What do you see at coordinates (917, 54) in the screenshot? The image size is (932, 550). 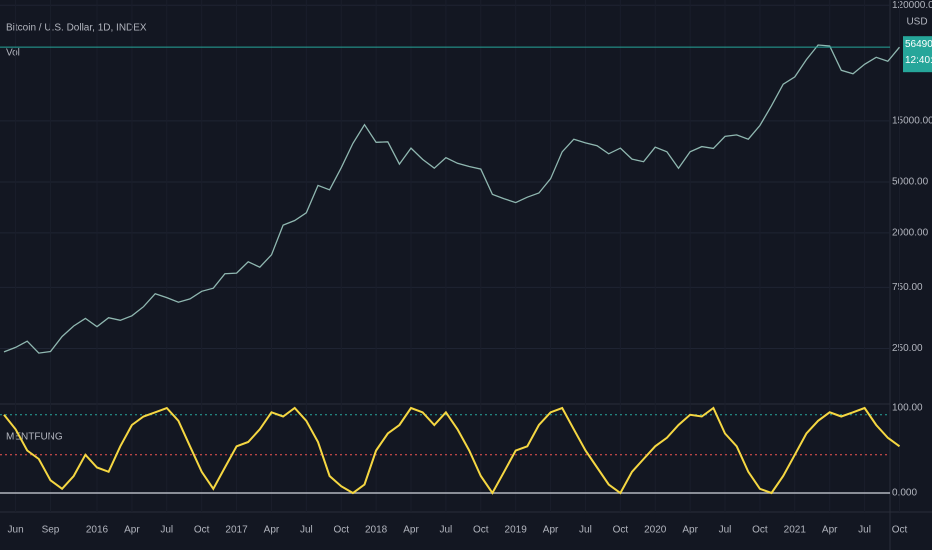 I see `last-price-box` at bounding box center [917, 54].